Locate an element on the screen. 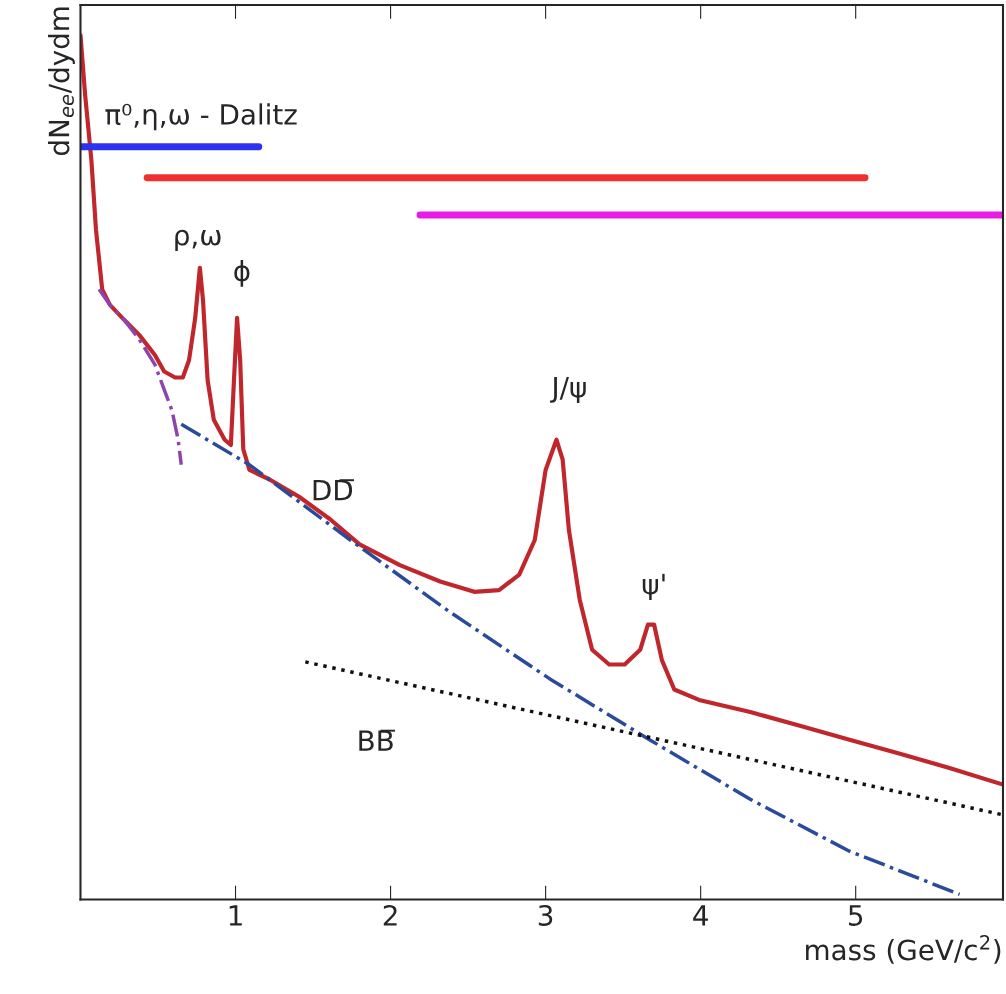 This screenshot has width=1006, height=994. annotation: DD̅ is located at coordinates (333, 490).